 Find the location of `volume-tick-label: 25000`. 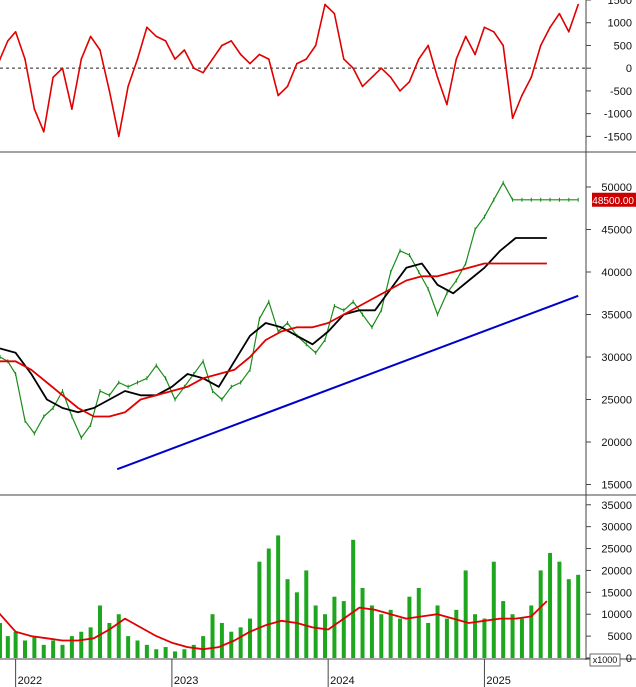

volume-tick-label: 25000 is located at coordinates (616, 550).